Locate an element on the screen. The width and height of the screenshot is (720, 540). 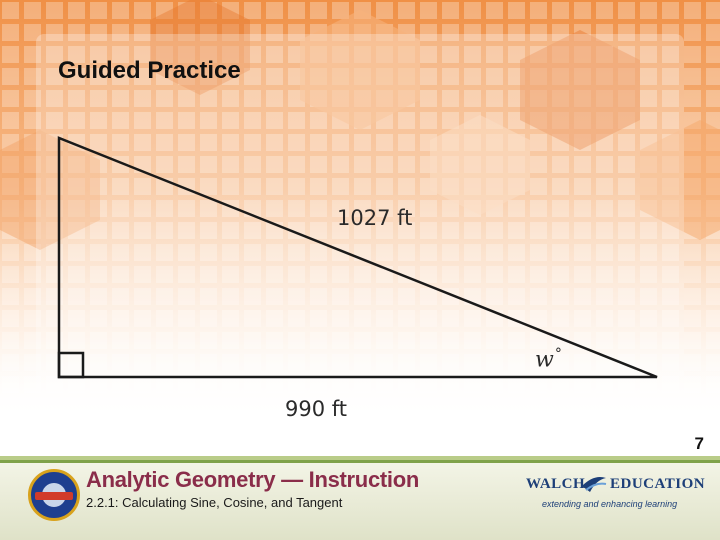
logo-swoosh-icon is located at coordinates (594, 484).